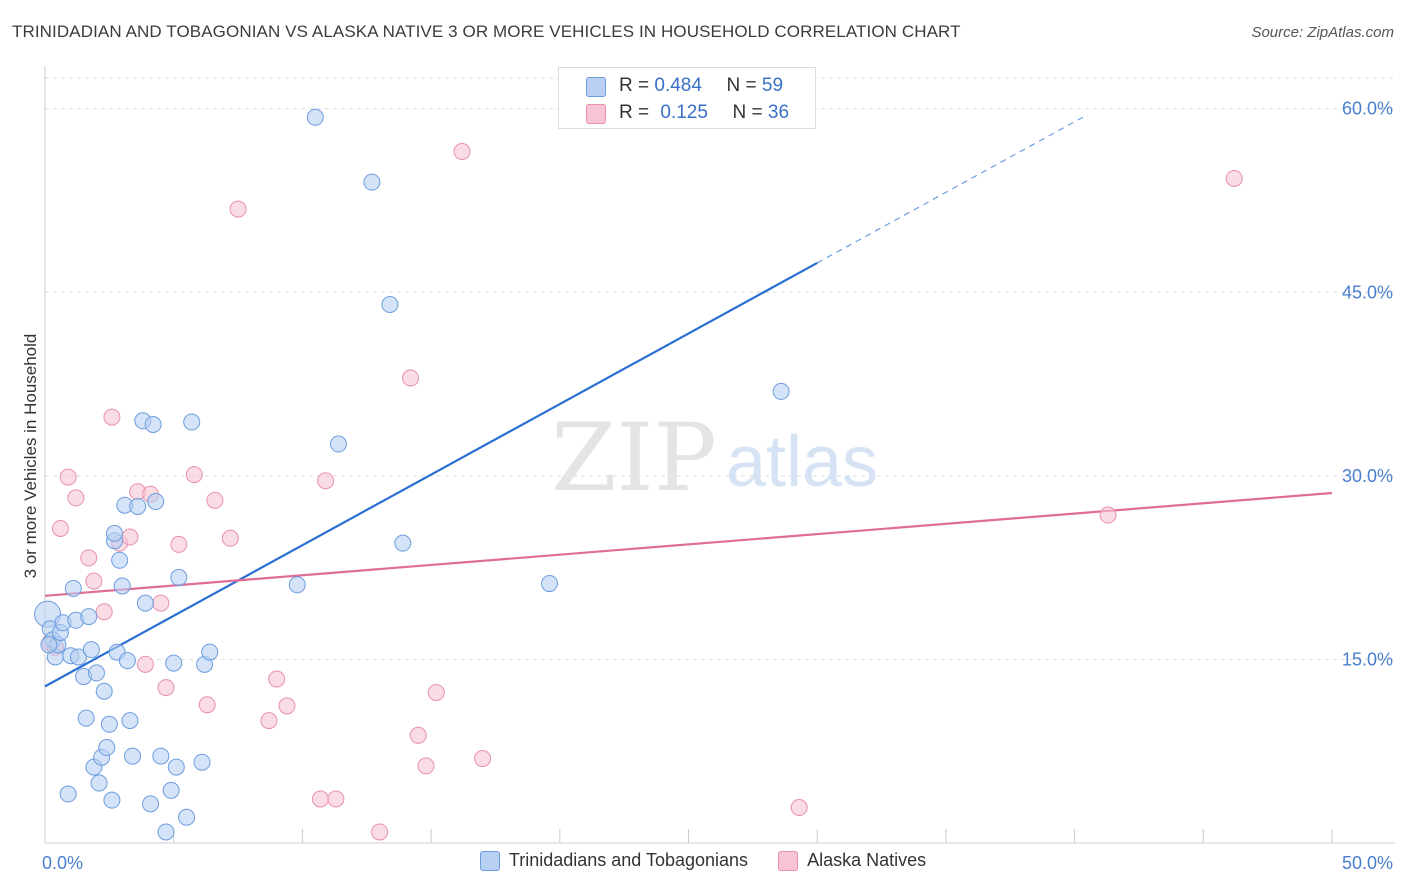 The image size is (1406, 892). What do you see at coordinates (628, 860) in the screenshot?
I see `legend-label: Trinidadians and Tobagonians` at bounding box center [628, 860].